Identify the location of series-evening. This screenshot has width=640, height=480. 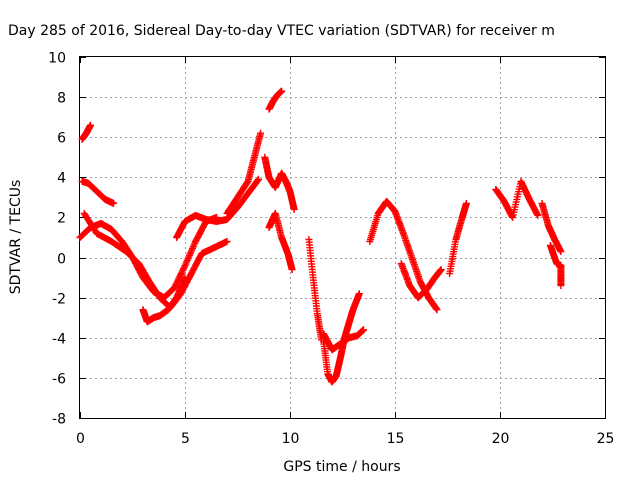
(517, 199).